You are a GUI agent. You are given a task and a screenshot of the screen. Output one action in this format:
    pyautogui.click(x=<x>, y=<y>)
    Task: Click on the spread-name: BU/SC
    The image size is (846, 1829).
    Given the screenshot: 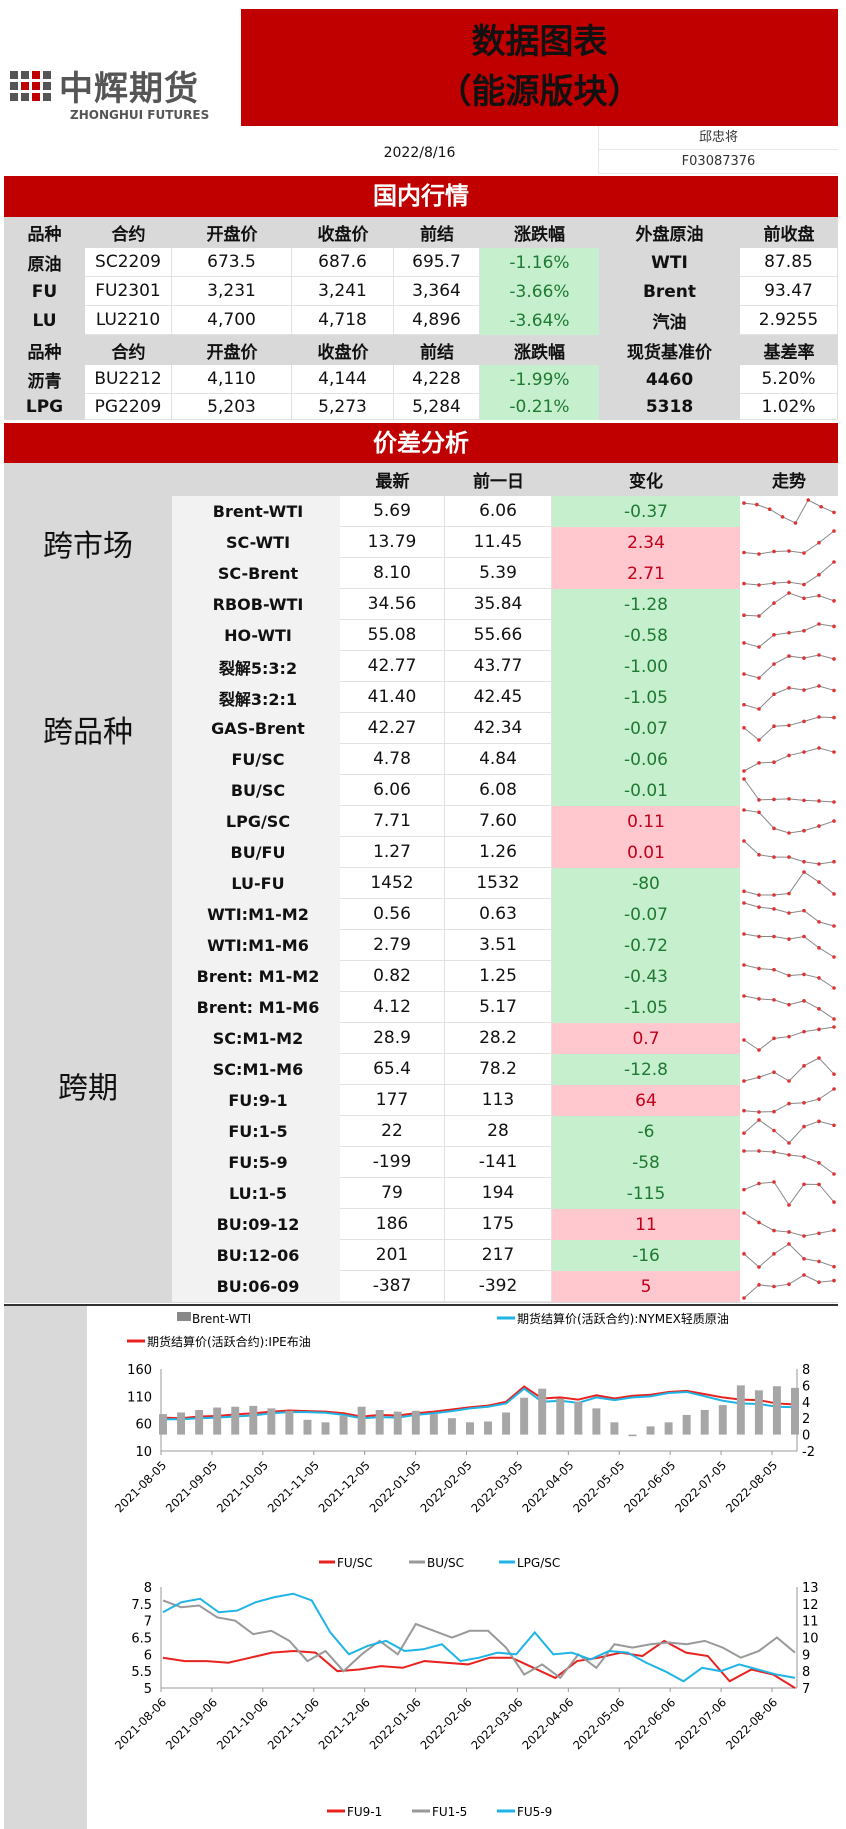 What is the action you would take?
    pyautogui.click(x=258, y=790)
    